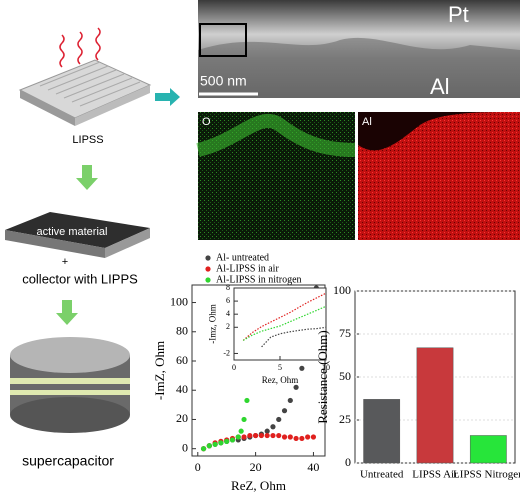 Image resolution: width=520 pixels, height=501 pixels. Describe the element at coordinates (72, 232) in the screenshot. I see `label: active material` at that location.